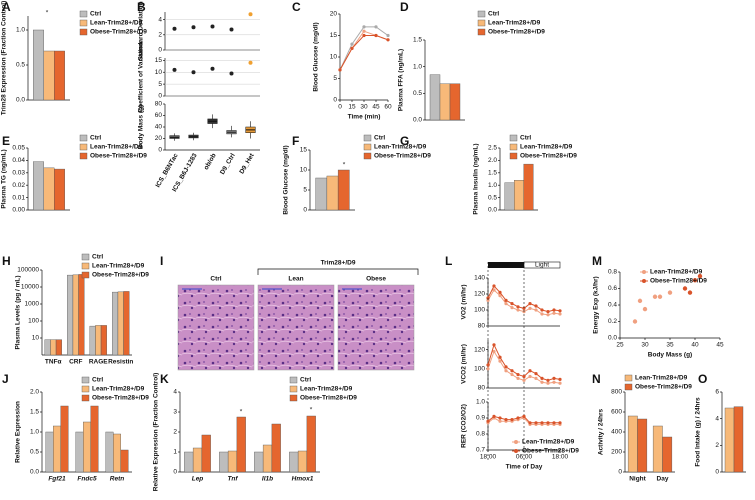  Describe the element at coordinates (524, 457) in the screenshot. I see `x-tick-label: 06:00` at that location.